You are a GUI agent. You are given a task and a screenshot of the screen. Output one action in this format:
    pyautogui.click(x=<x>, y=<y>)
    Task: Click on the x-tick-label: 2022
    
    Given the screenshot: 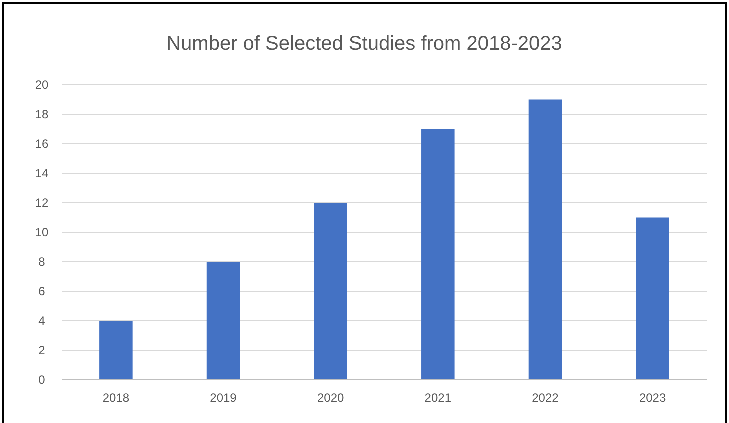 What is the action you would take?
    pyautogui.click(x=546, y=398)
    